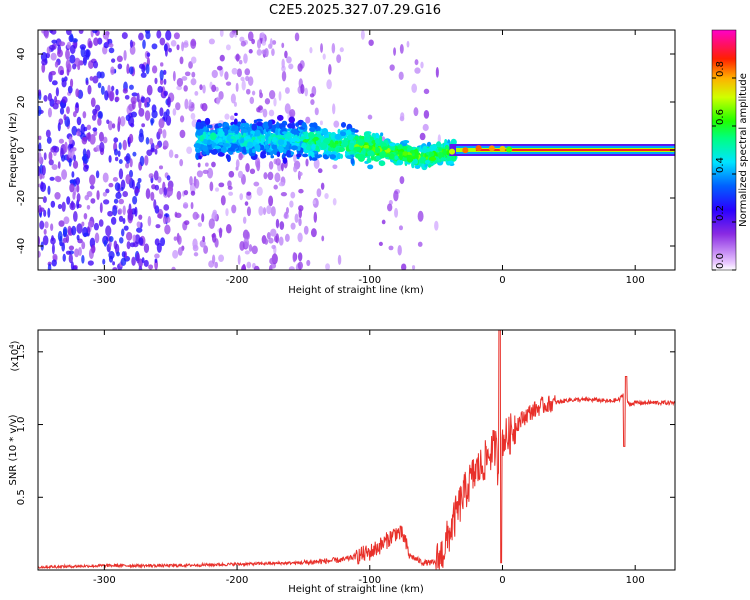  What do you see at coordinates (237, 280) in the screenshot?
I see `spectrogram-x-tick-label: -200` at bounding box center [237, 280].